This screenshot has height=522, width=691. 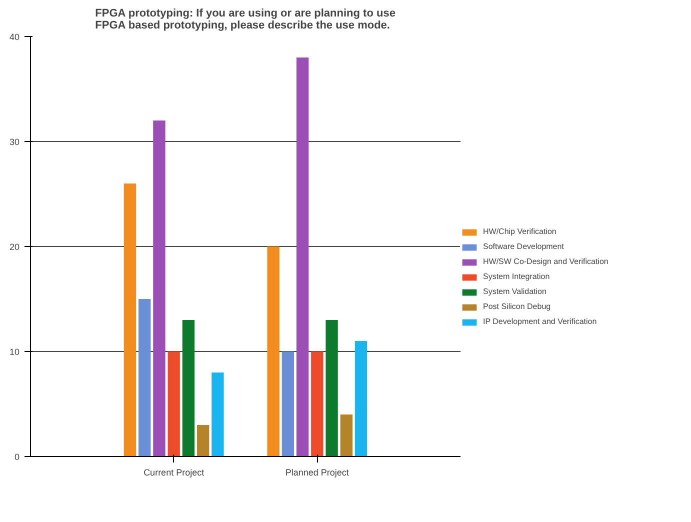 What do you see at coordinates (317, 473) in the screenshot?
I see `x-tick-label: Planned Project` at bounding box center [317, 473].